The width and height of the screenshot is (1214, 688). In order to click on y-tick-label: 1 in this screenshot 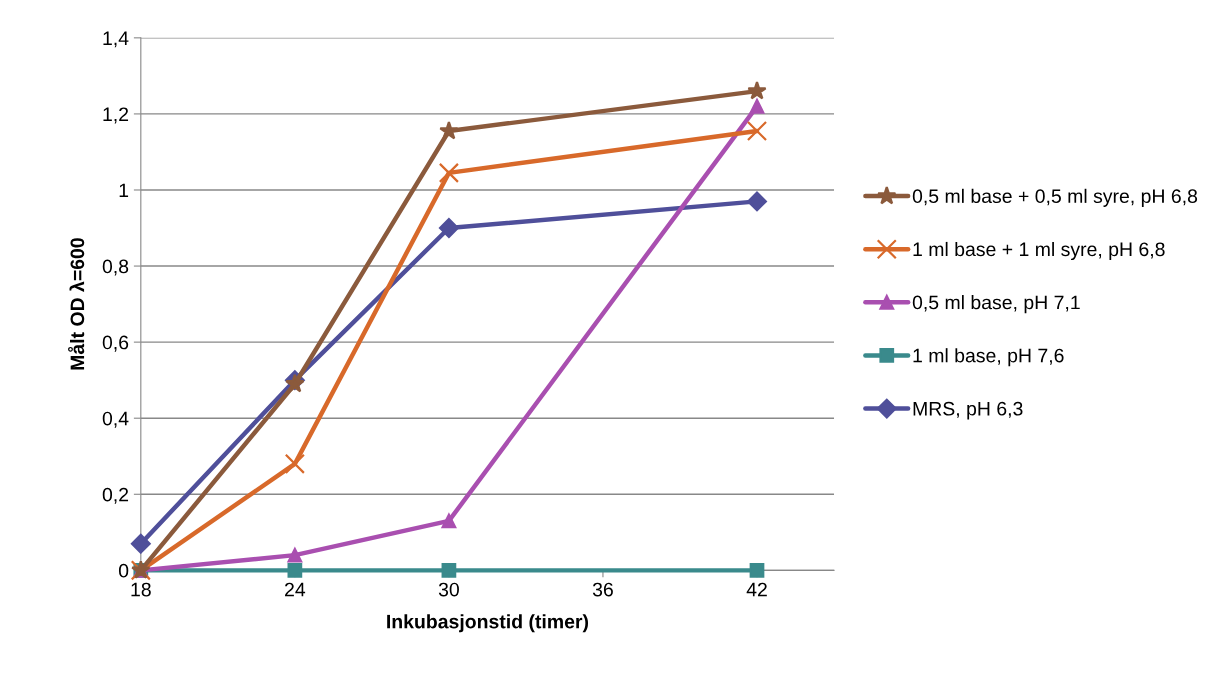, I will do `click(124, 190)`.